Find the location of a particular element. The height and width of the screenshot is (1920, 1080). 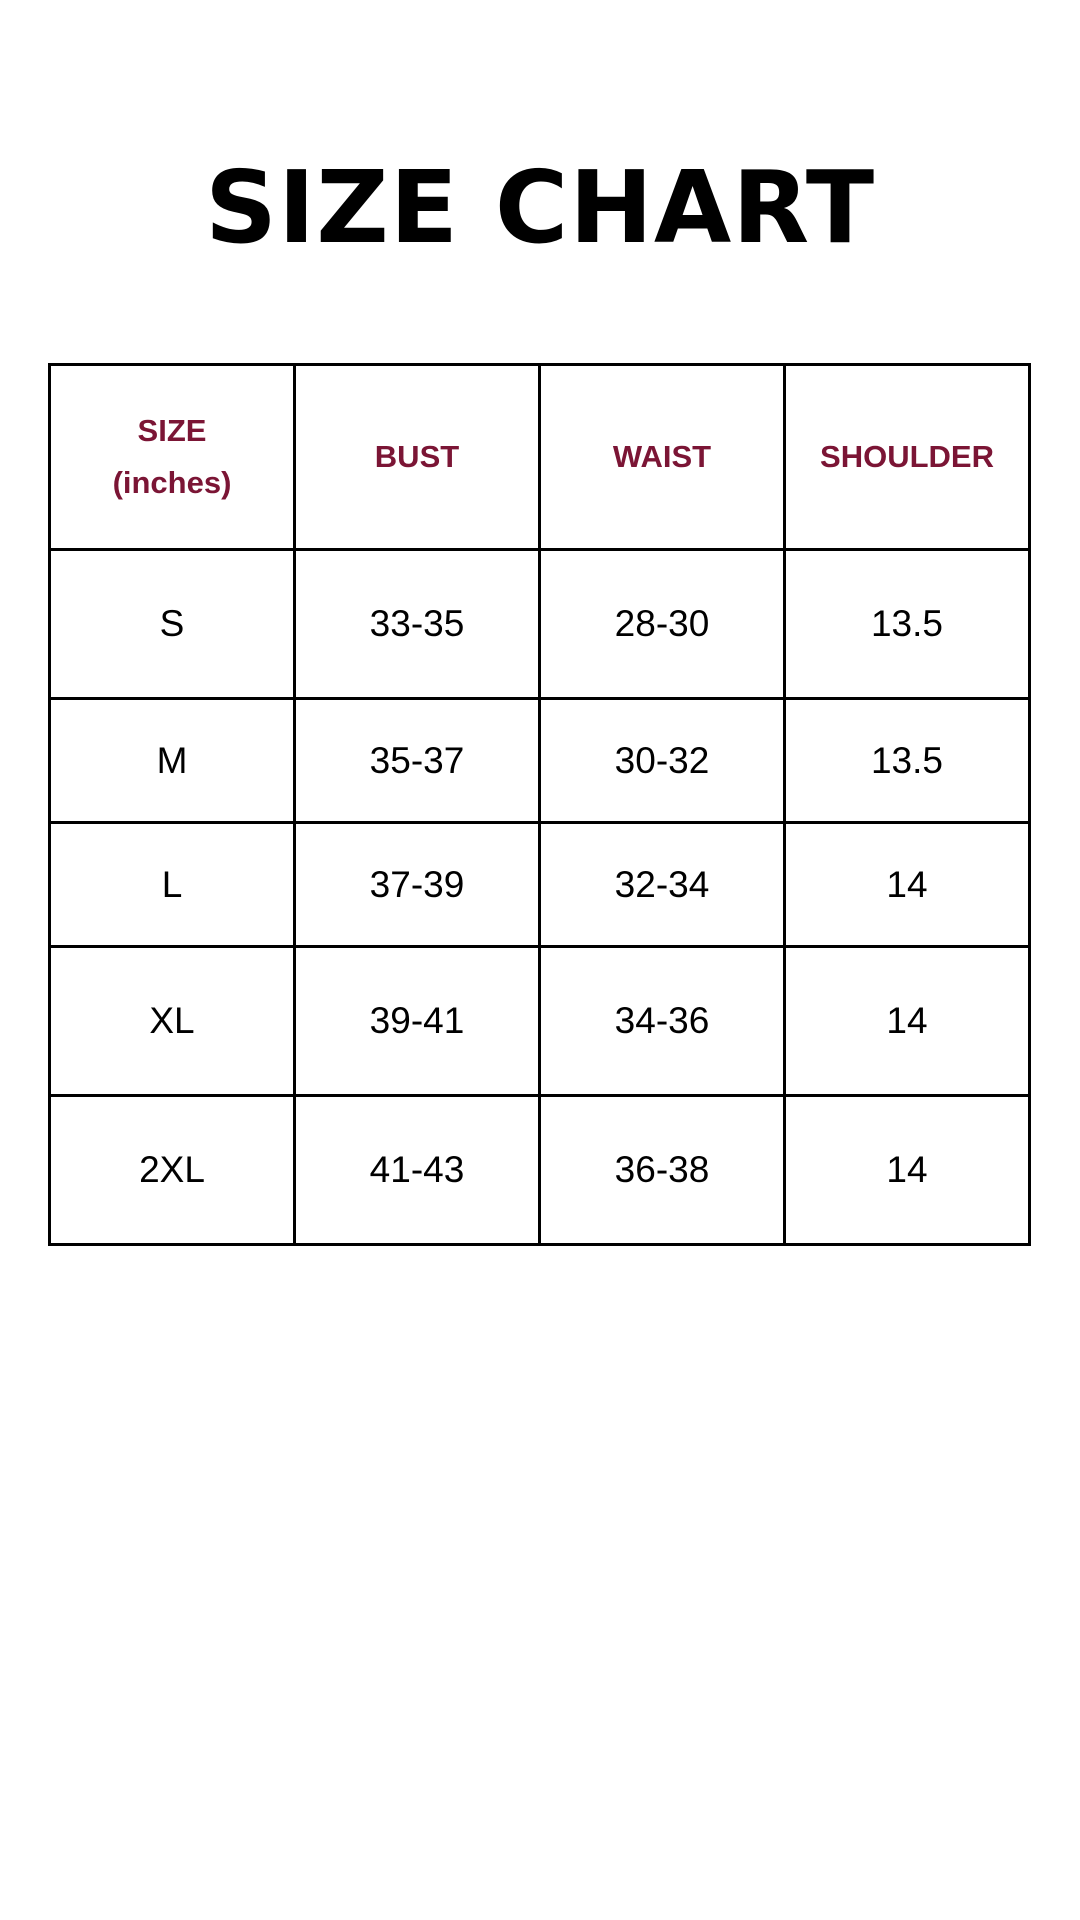

table-row: L 37-39 32-34 14 is located at coordinates (539, 884).